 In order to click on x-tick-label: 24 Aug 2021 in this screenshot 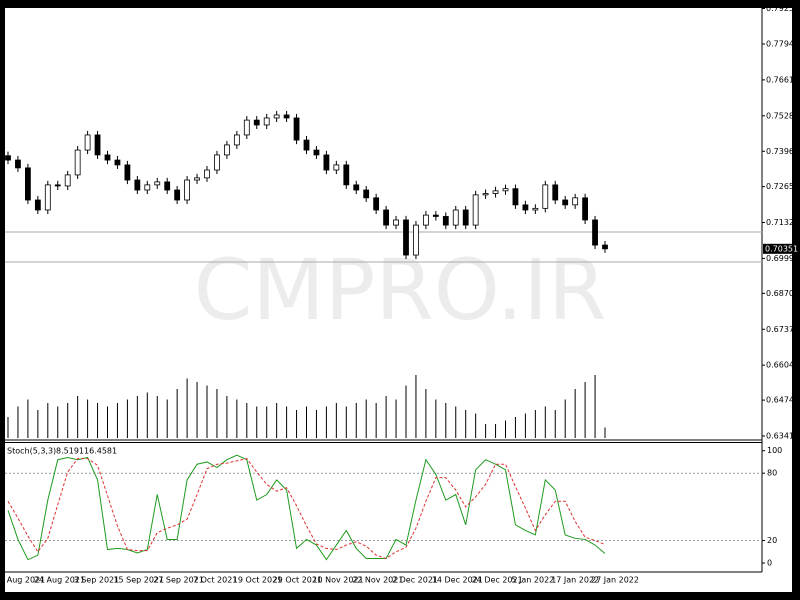, I will do `click(59, 580)`.